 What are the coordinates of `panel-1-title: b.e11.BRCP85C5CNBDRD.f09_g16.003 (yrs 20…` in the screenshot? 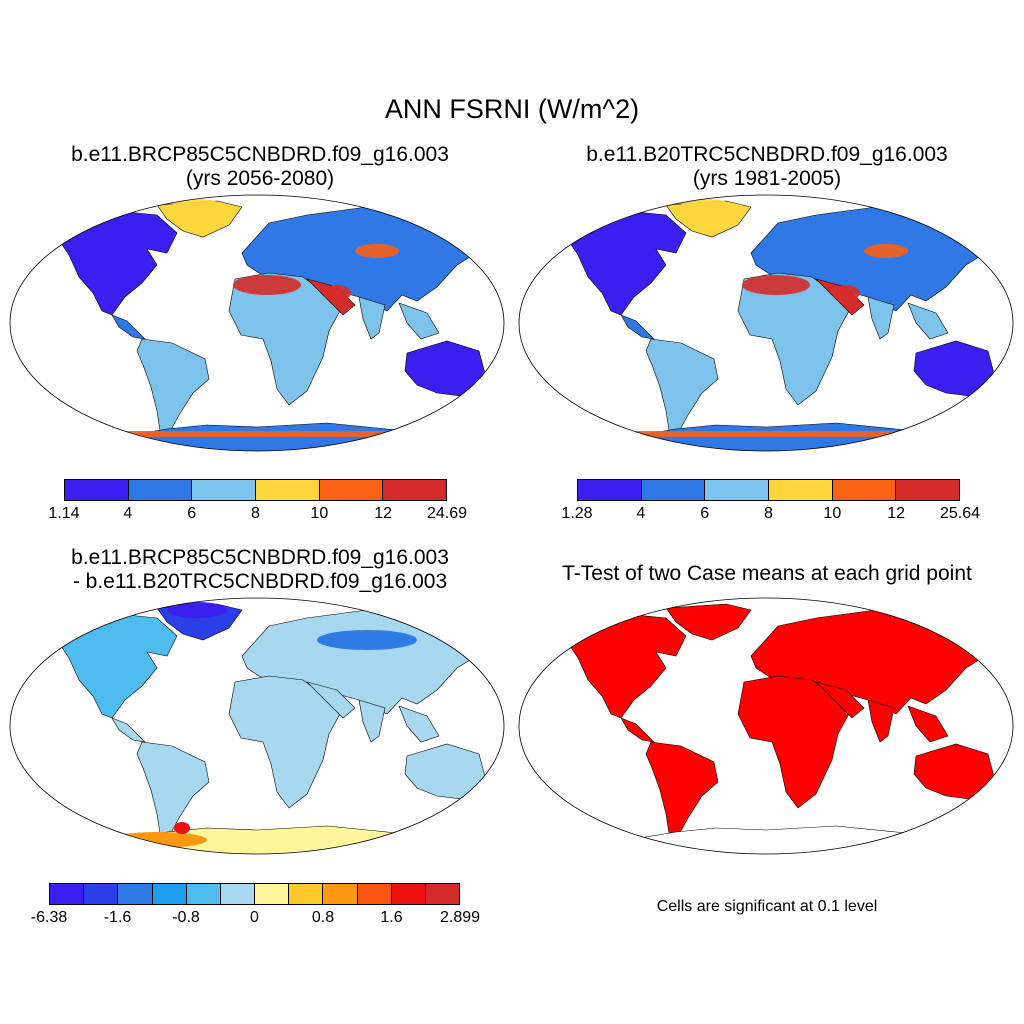 It's located at (260, 167).